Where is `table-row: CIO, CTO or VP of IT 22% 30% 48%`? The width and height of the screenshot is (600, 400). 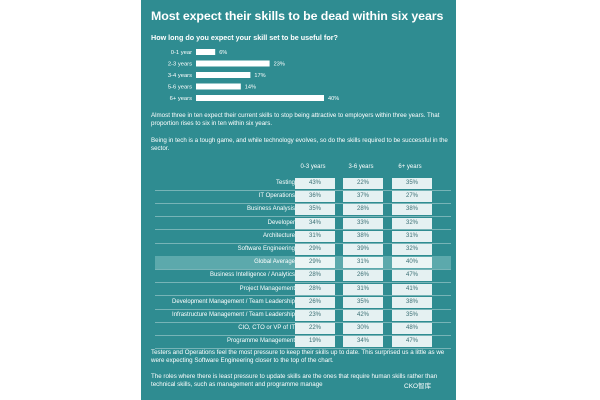
table-row: CIO, CTO or VP of IT 22% 30% 48% is located at coordinates (298, 329).